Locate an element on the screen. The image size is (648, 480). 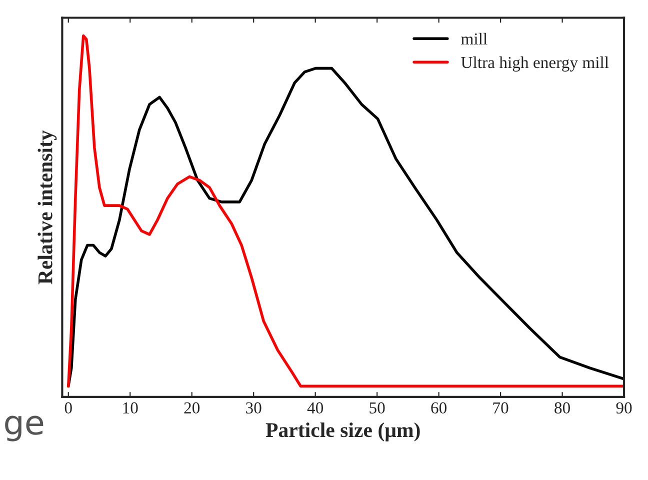
x-tick-label: 30 is located at coordinates (254, 408).